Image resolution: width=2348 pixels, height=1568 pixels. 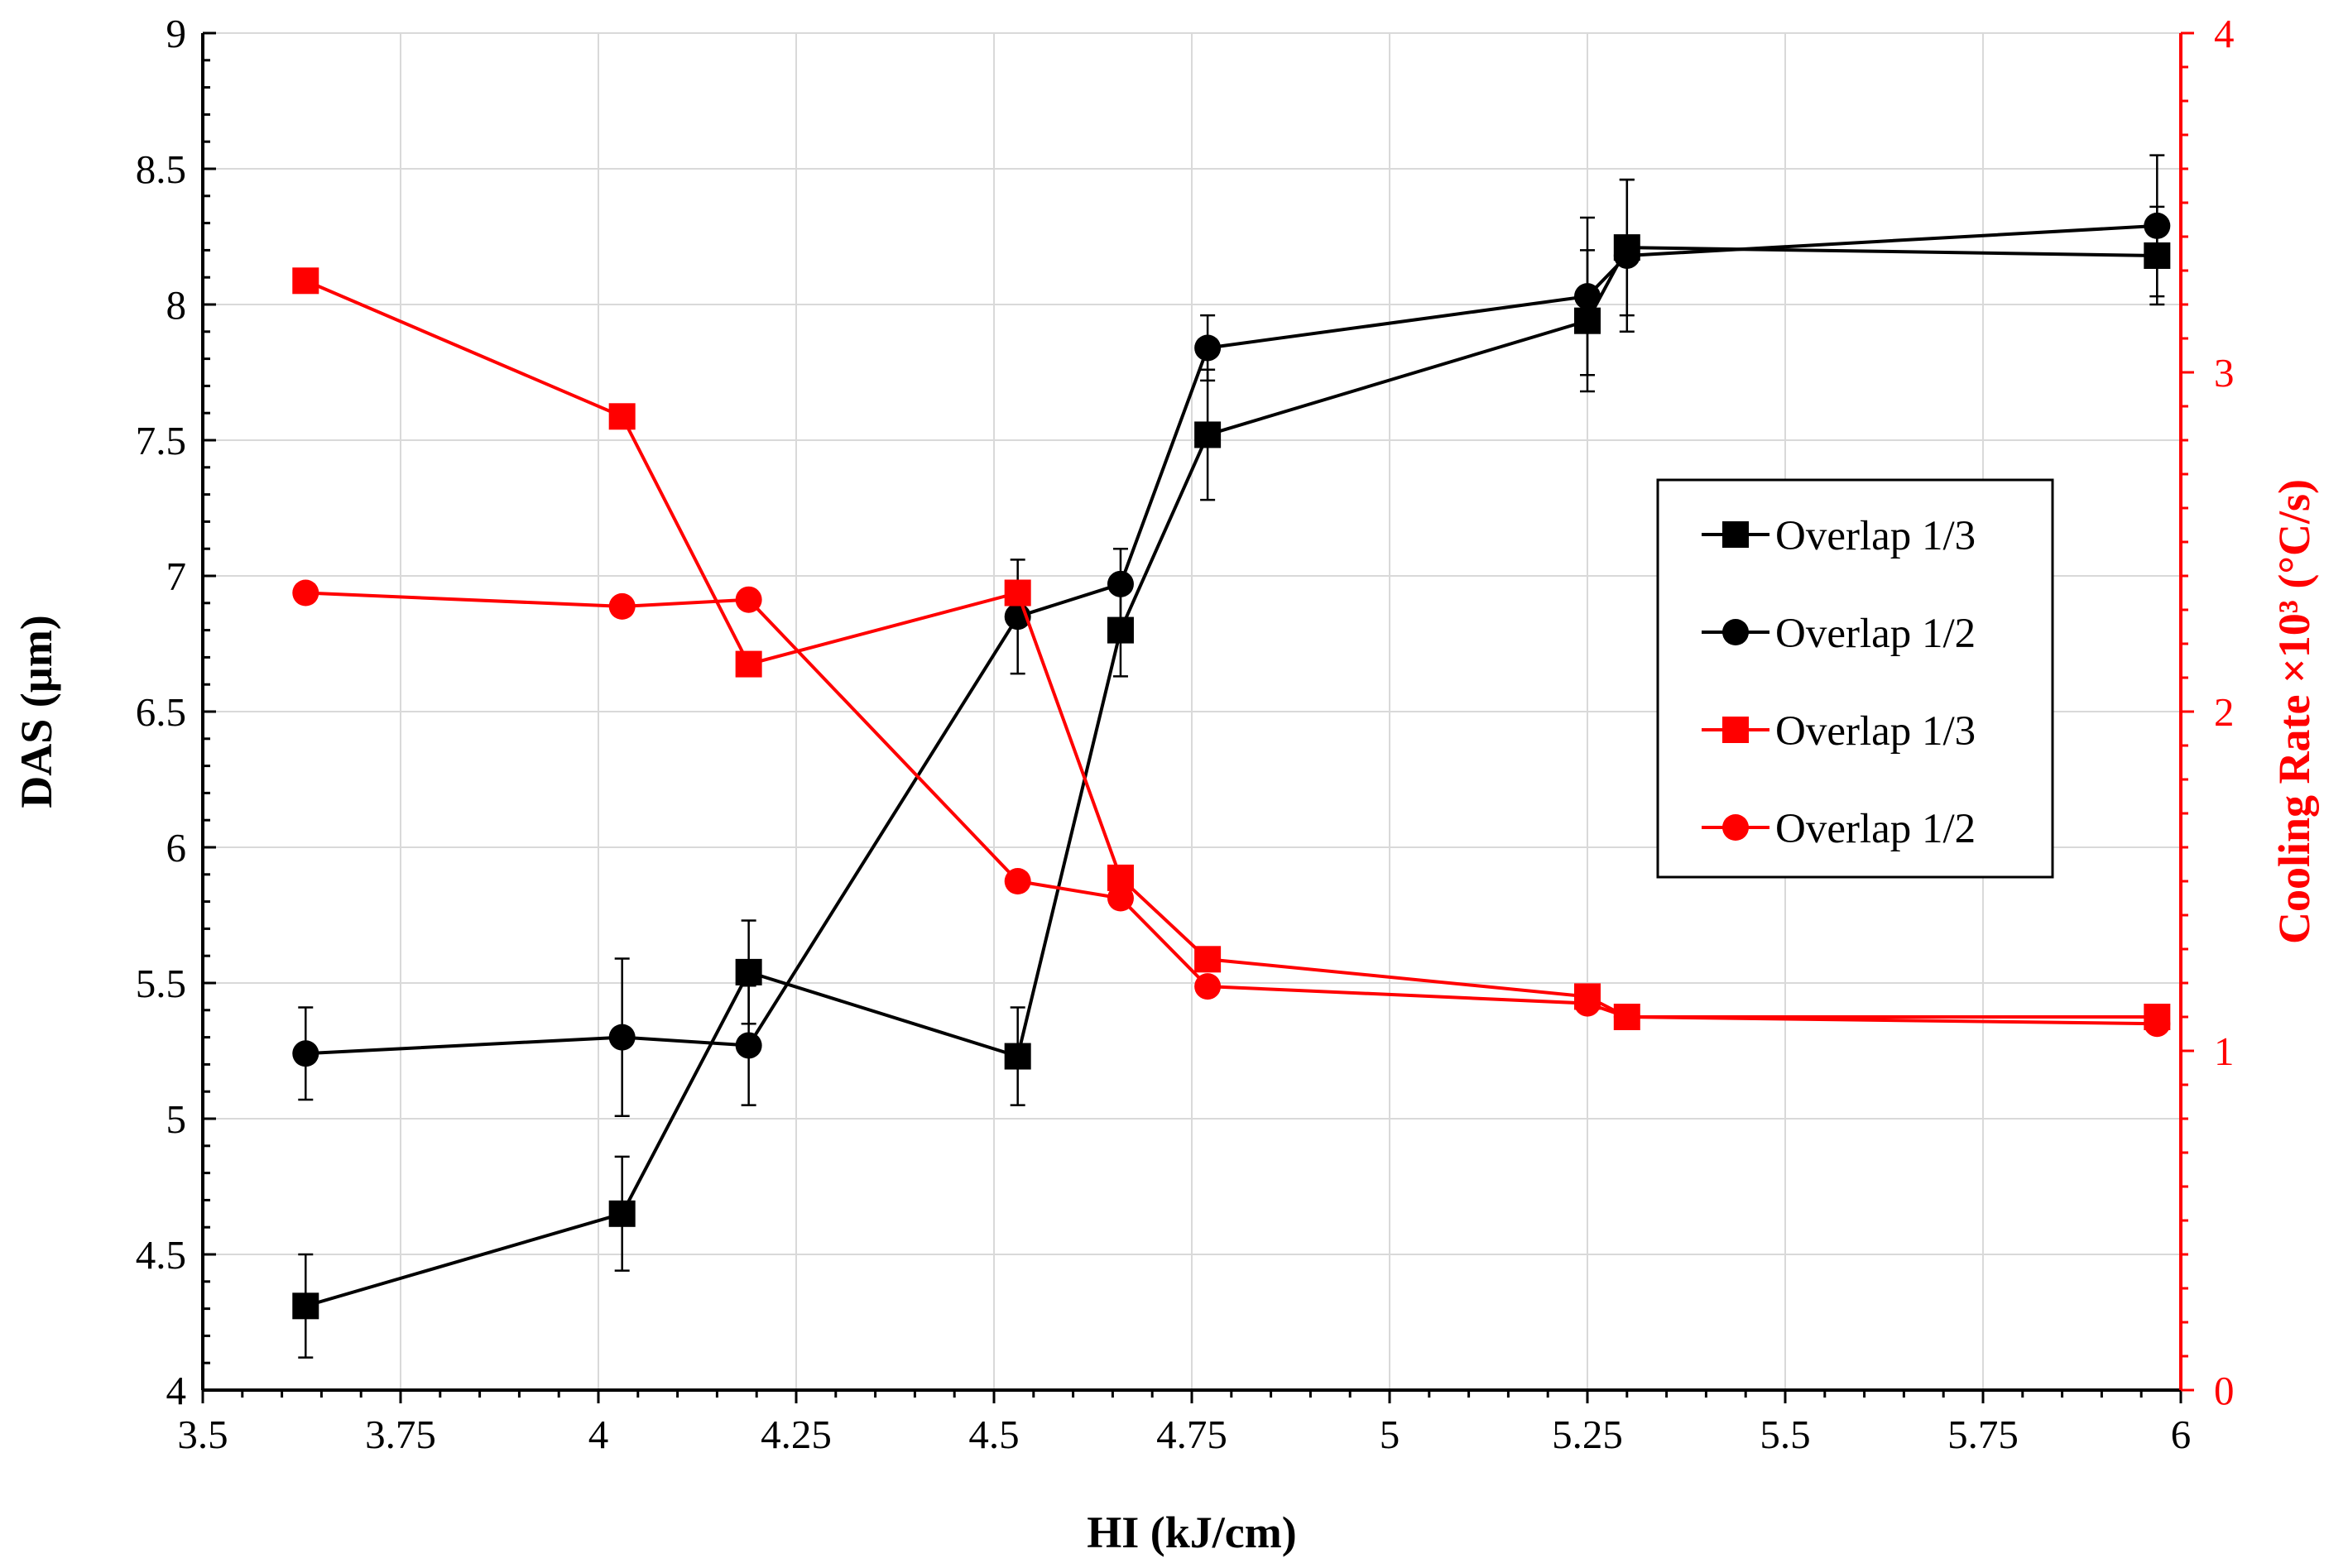 I want to click on y-left-tick-label: 5.5, so click(x=161, y=984).